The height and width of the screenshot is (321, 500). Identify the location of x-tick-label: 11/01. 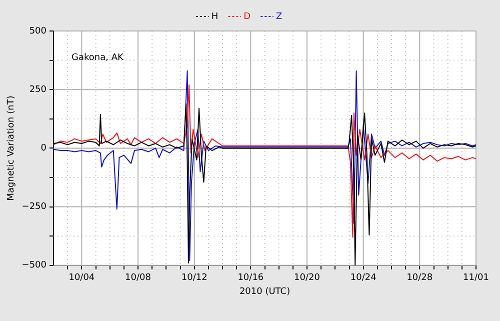
(476, 278).